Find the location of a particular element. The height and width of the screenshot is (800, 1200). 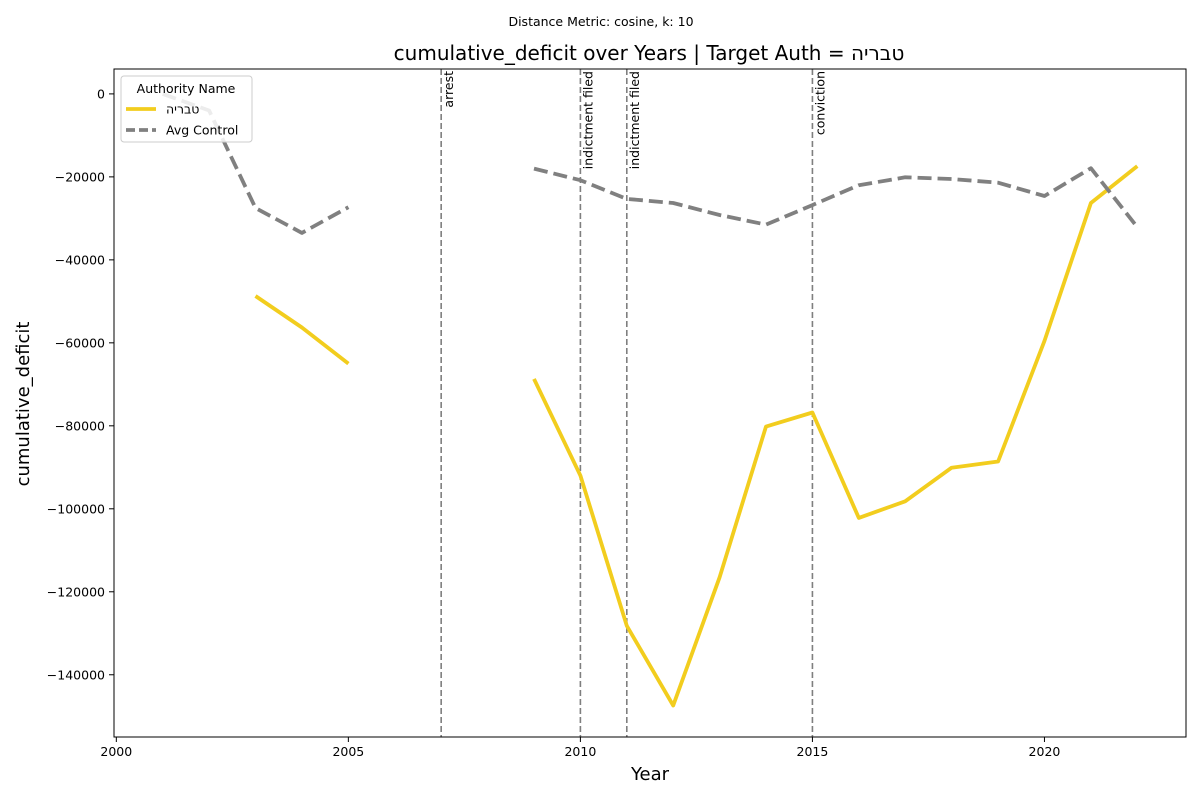

event-label: arrest is located at coordinates (448, 89).